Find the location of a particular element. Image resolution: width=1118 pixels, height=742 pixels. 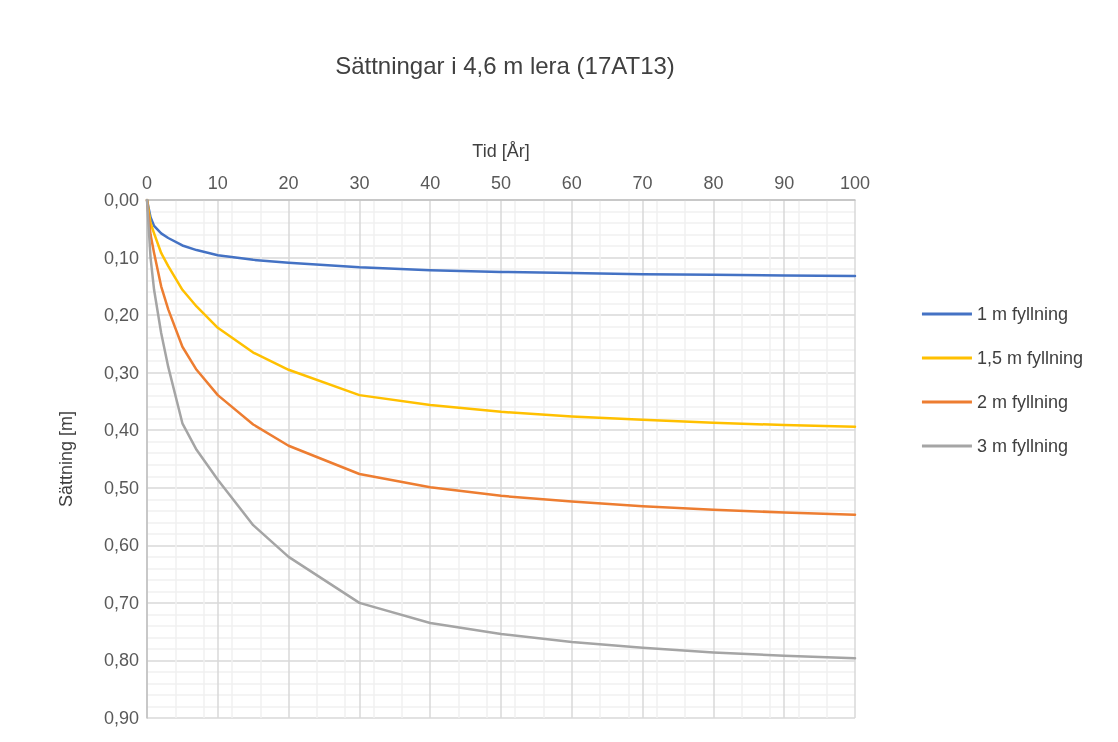

x-tick-label: 60 is located at coordinates (571, 183).